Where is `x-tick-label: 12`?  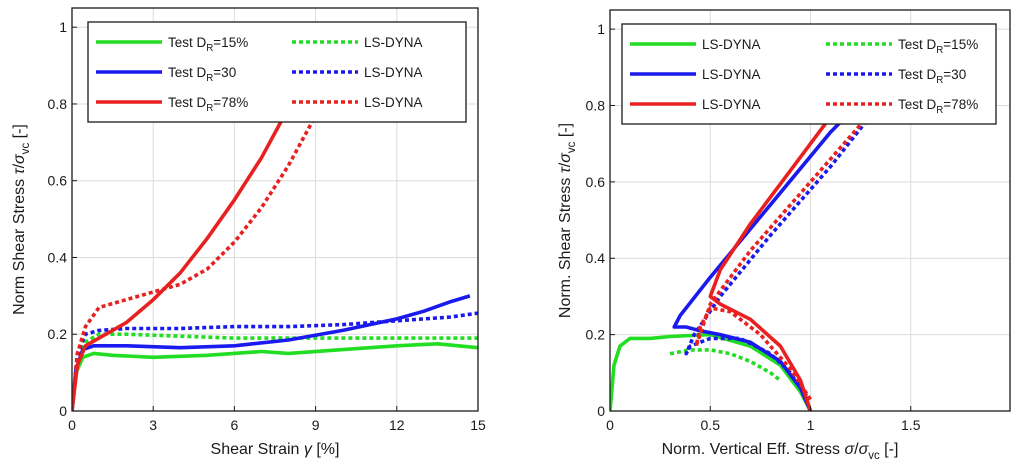
x-tick-label: 12 is located at coordinates (397, 425).